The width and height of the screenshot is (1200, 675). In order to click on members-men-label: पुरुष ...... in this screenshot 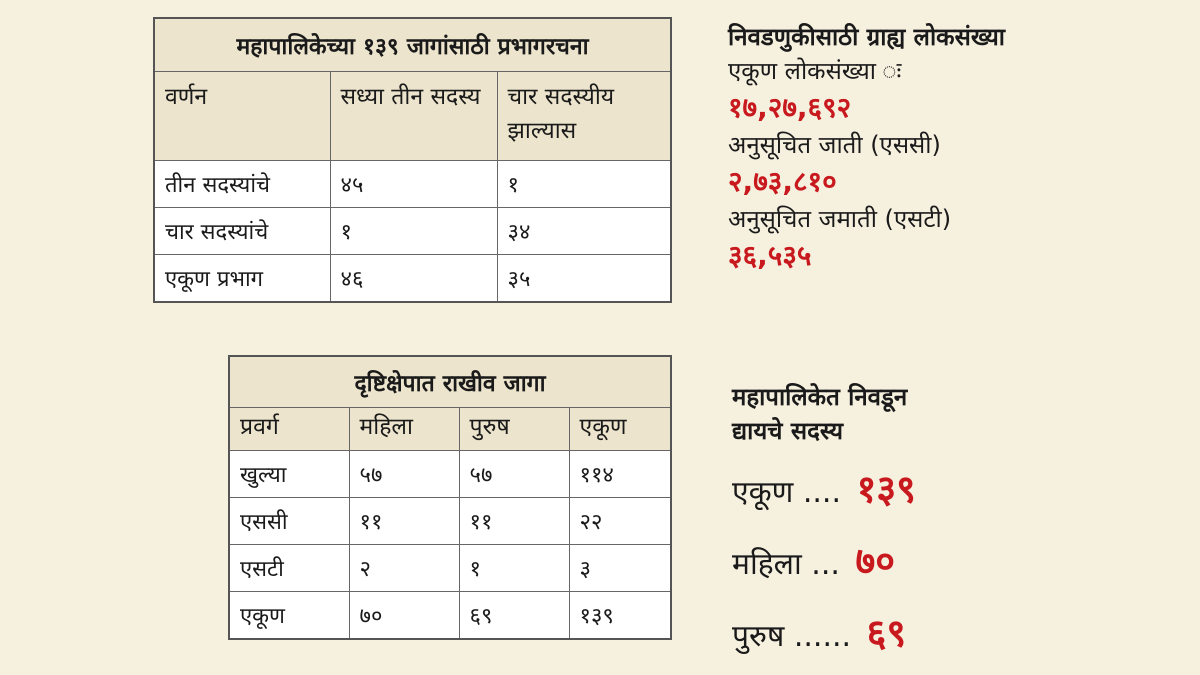, I will do `click(792, 636)`.